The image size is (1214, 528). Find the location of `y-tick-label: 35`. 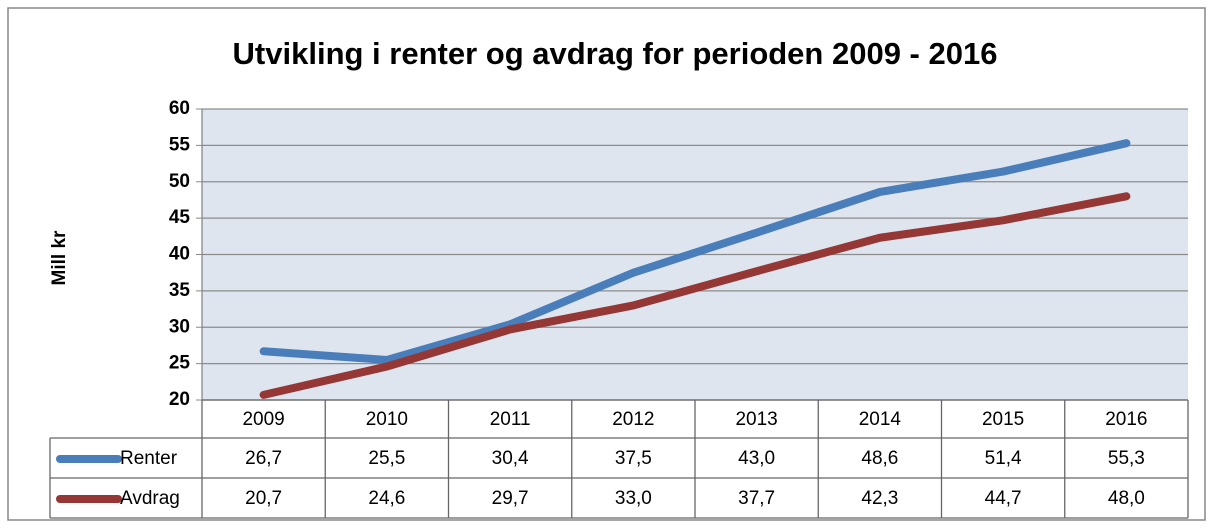

y-tick-label: 35 is located at coordinates (180, 290).